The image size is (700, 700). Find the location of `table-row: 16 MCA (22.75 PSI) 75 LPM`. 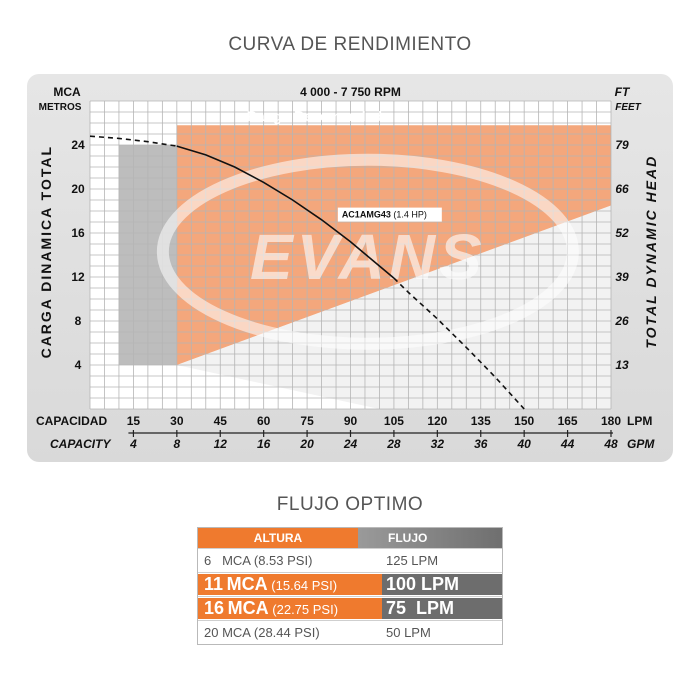

table-row: 16 MCA (22.75 PSI) 75 LPM is located at coordinates (350, 608).